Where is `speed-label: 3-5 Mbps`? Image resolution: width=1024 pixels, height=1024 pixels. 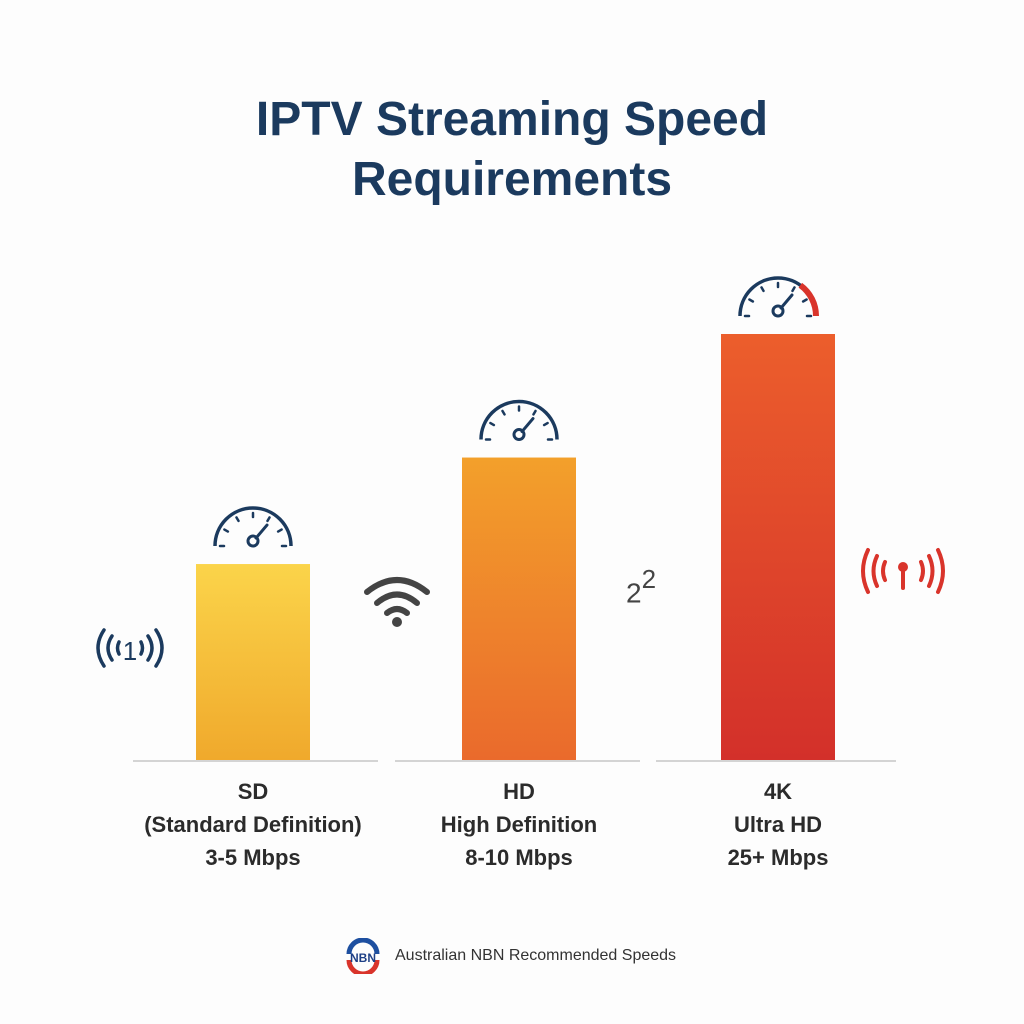 speed-label: 3-5 Mbps is located at coordinates (253, 857).